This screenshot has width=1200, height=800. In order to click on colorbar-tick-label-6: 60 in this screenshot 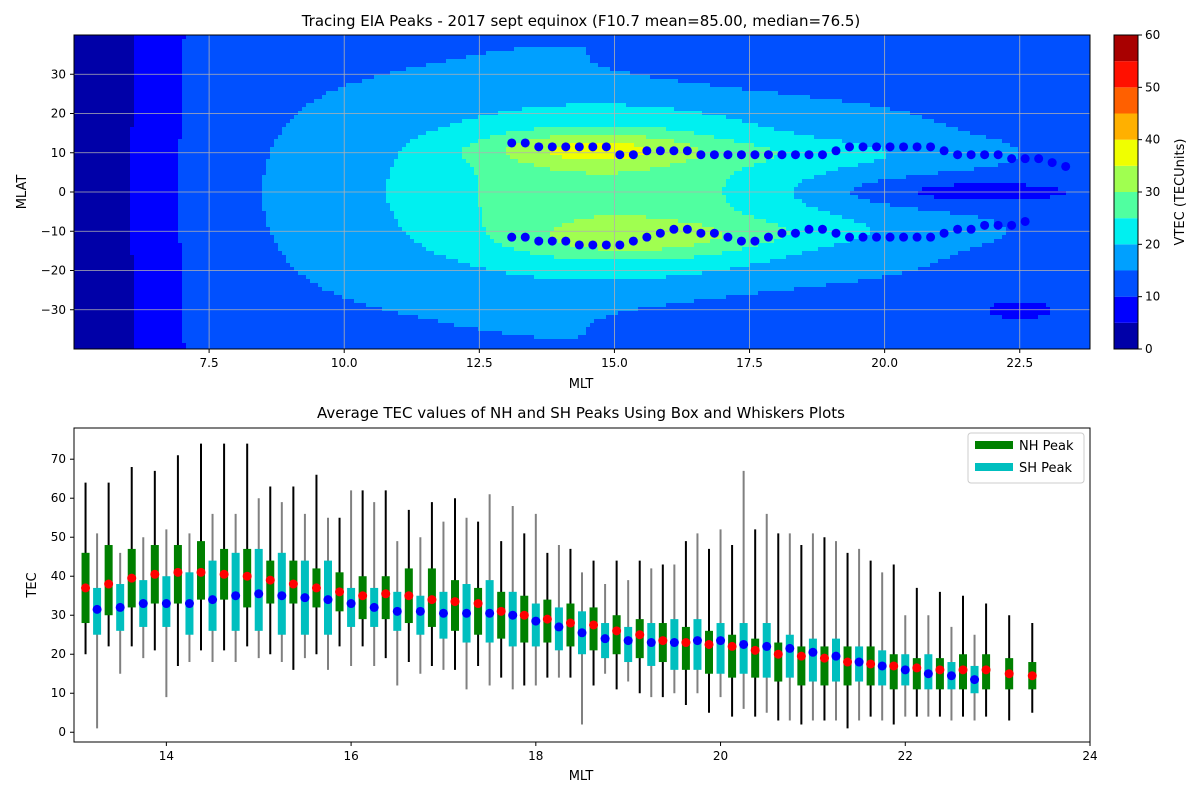, I will do `click(1152, 35)`.